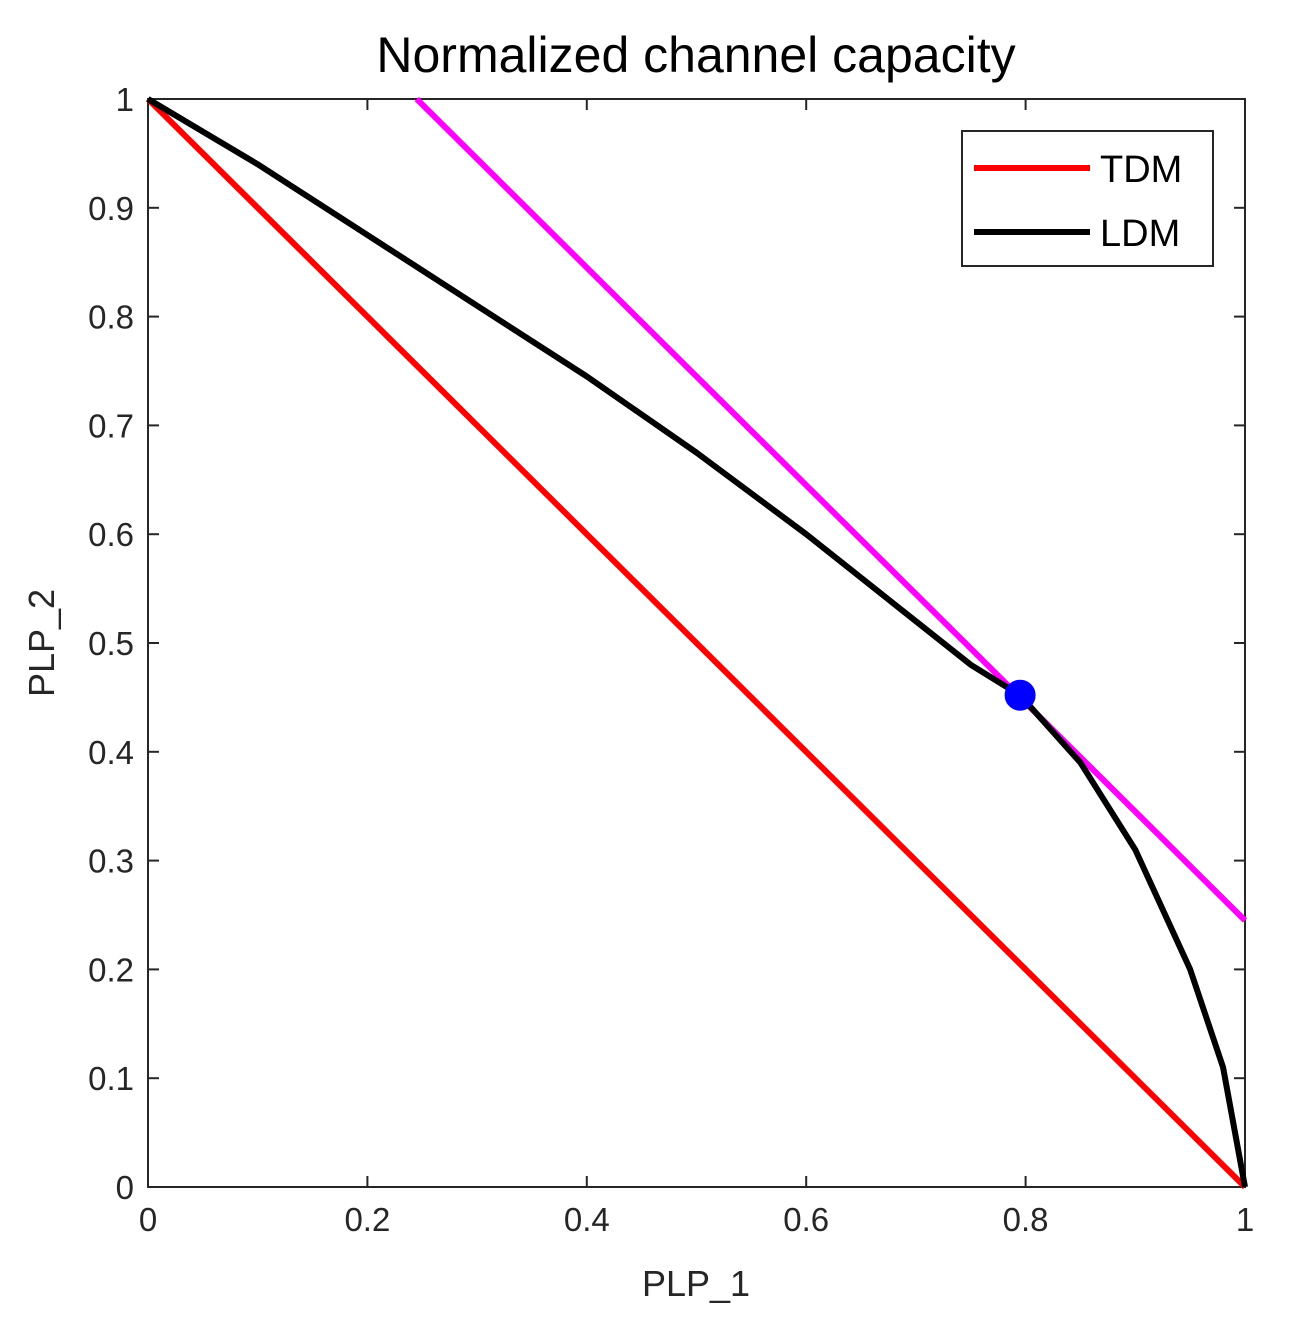  Describe the element at coordinates (111, 861) in the screenshot. I see `y-tick-label: 0.3` at that location.